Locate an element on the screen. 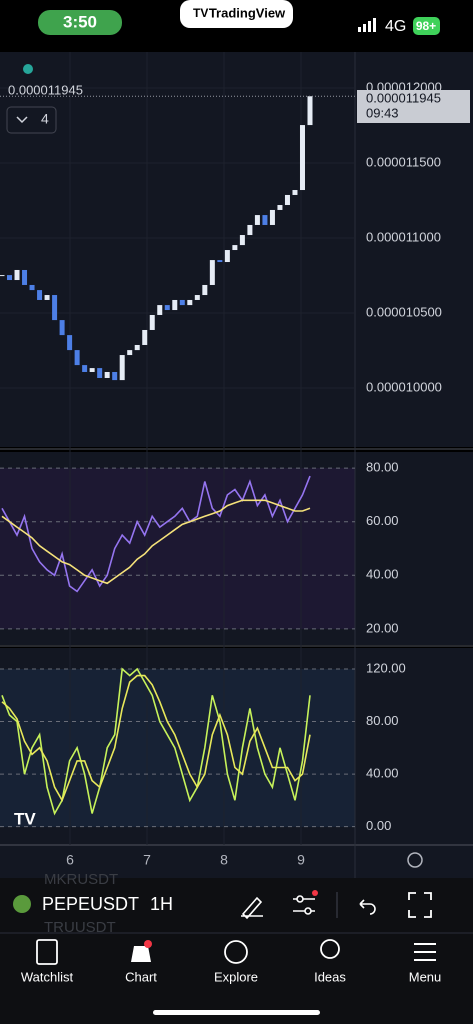  x-tick-label: 6 is located at coordinates (70, 860).